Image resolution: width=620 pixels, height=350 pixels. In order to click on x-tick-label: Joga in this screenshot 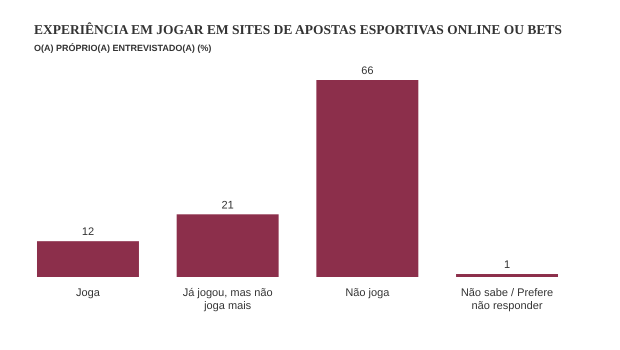, I will do `click(88, 293)`.